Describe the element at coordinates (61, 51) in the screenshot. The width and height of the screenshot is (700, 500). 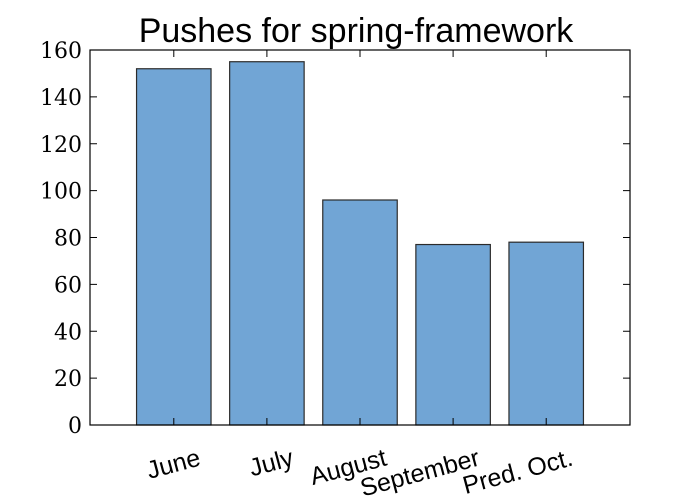
I see `y-tick-label: 160` at that location.